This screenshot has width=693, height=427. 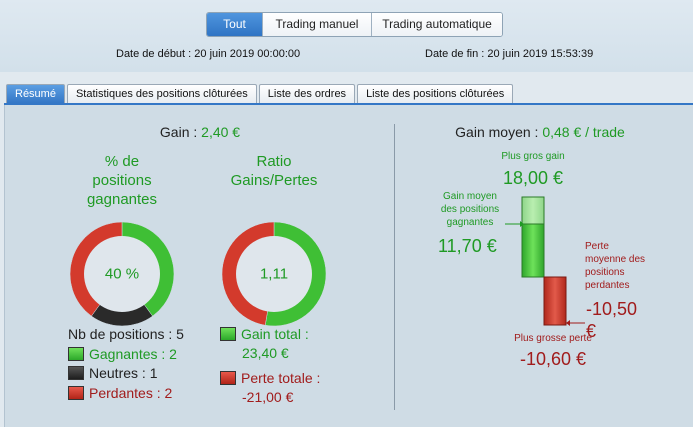 I want to click on worst-loss-value: -10,60 €, so click(x=553, y=359).